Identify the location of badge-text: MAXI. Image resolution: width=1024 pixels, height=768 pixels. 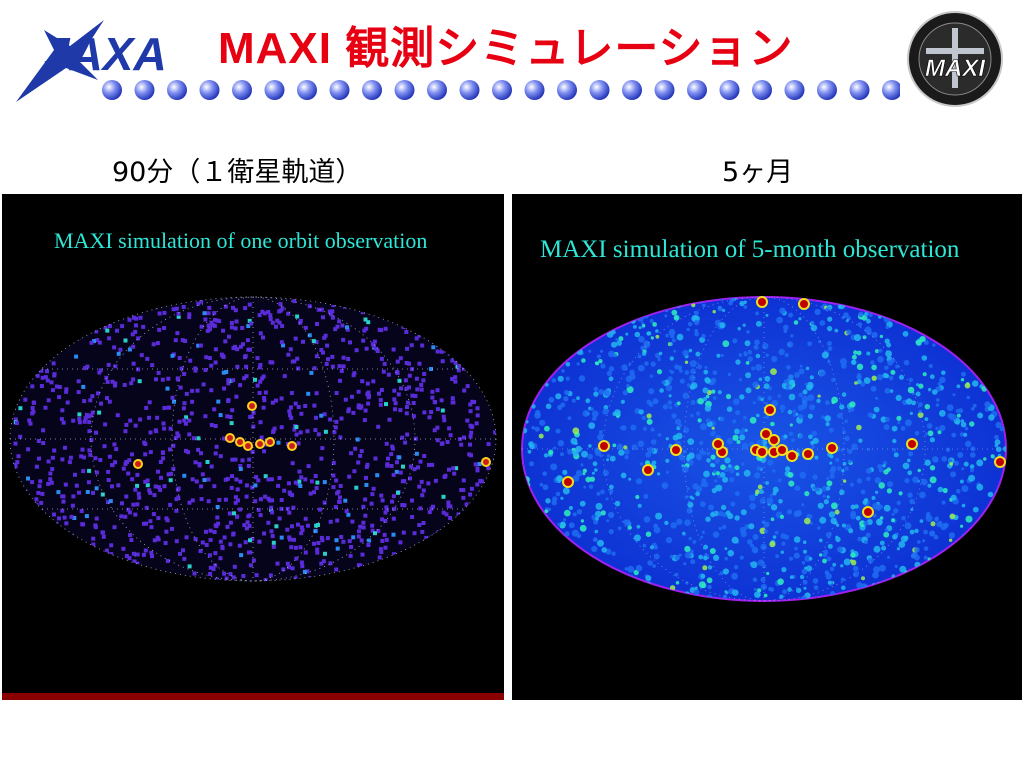
(955, 68).